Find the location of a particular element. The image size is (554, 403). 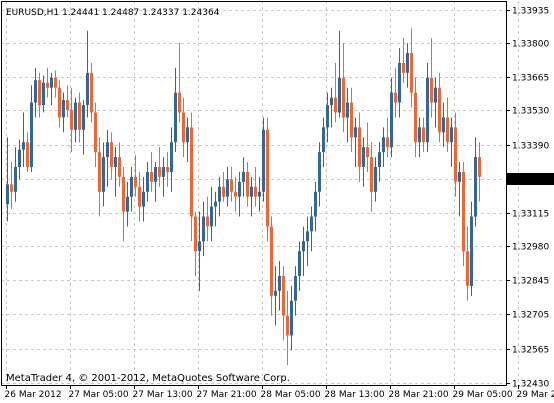

x-tick-label: 29 Mar 05:00 is located at coordinates (483, 395).